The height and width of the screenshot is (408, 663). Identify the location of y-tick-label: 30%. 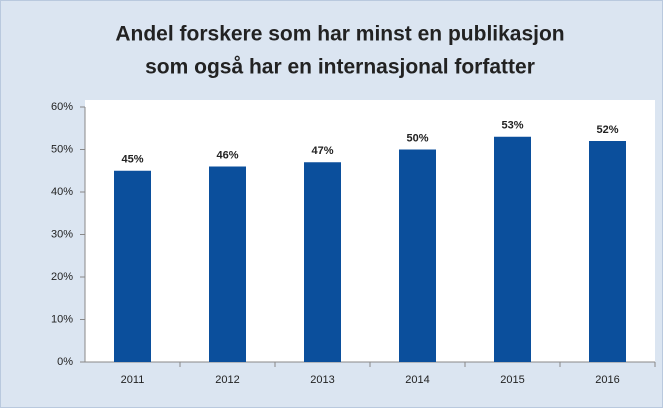
(62, 234).